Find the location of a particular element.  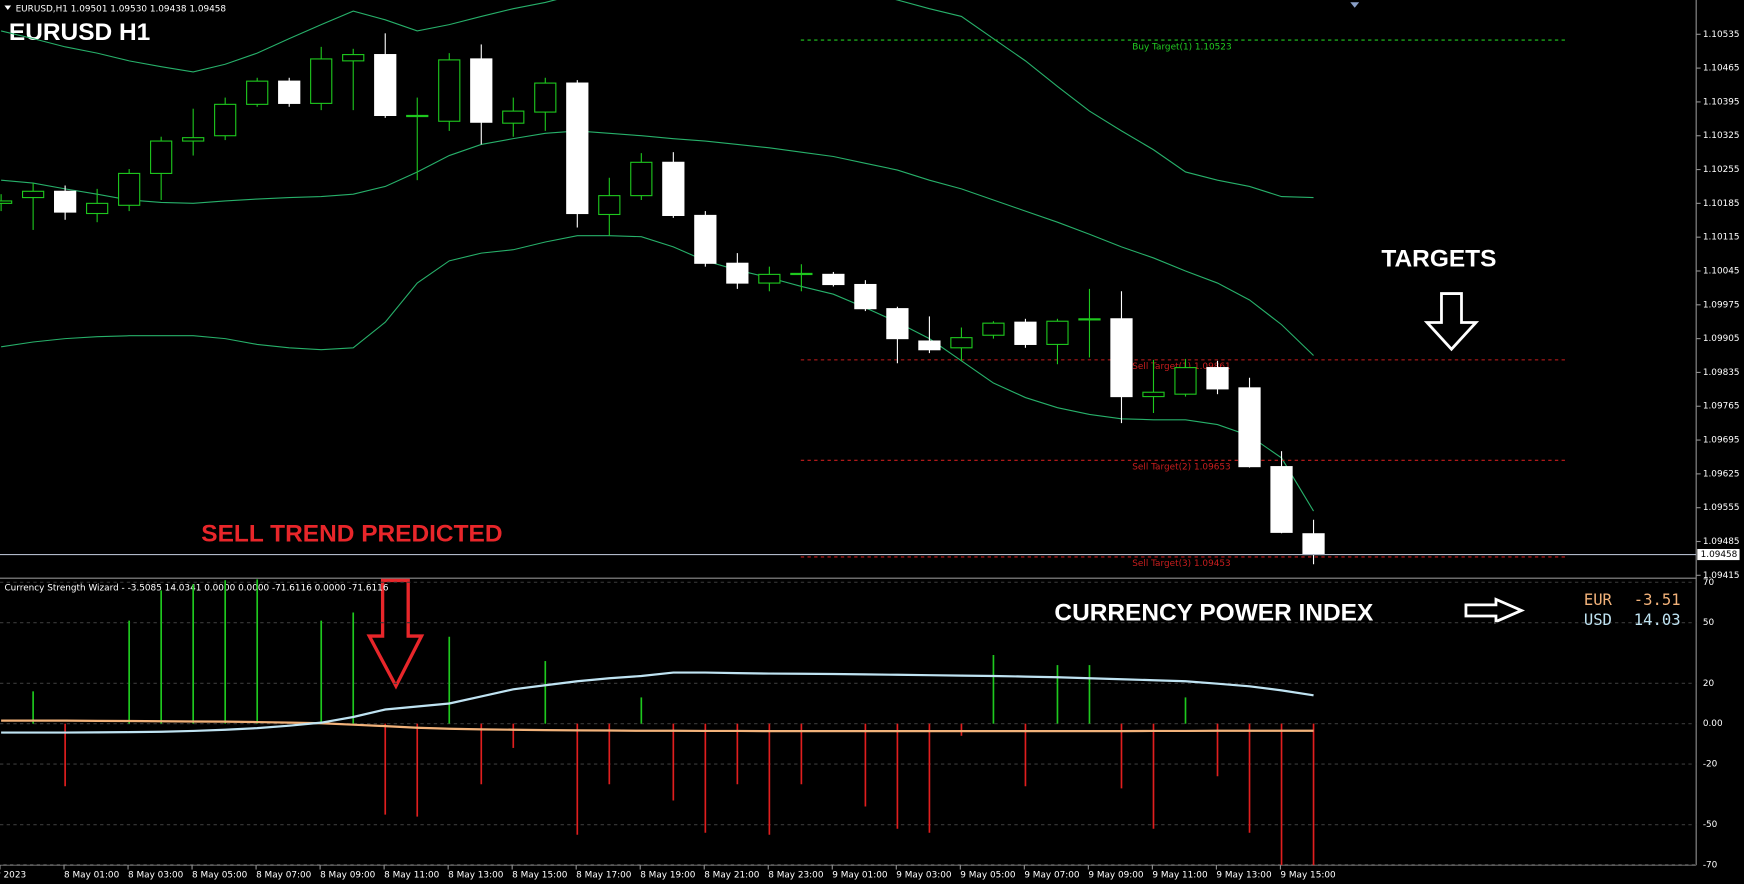

target-label: Sell Target(1) 1.09861 is located at coordinates (1181, 367).